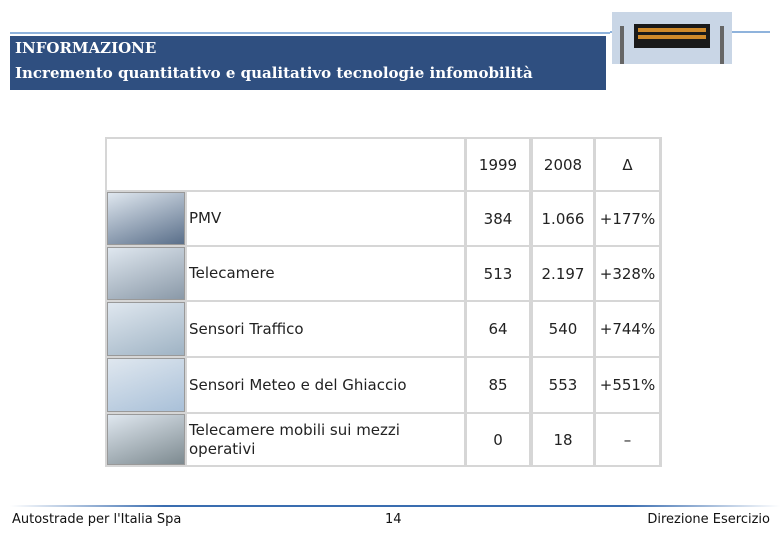  Describe the element at coordinates (627, 329) in the screenshot. I see `cell-value: +744%` at that location.